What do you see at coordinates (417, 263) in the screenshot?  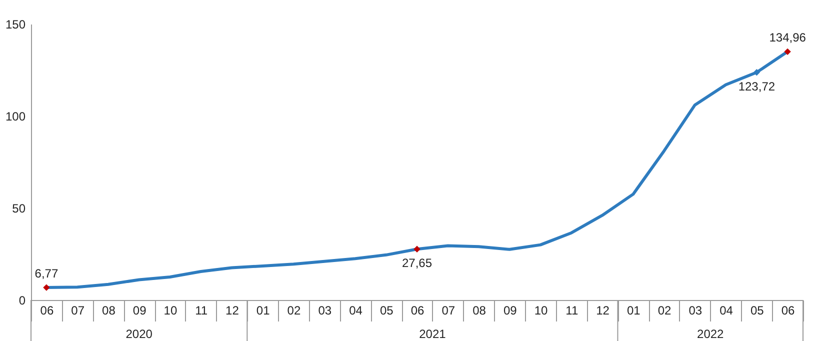 I see `data-label: 27,65` at bounding box center [417, 263].